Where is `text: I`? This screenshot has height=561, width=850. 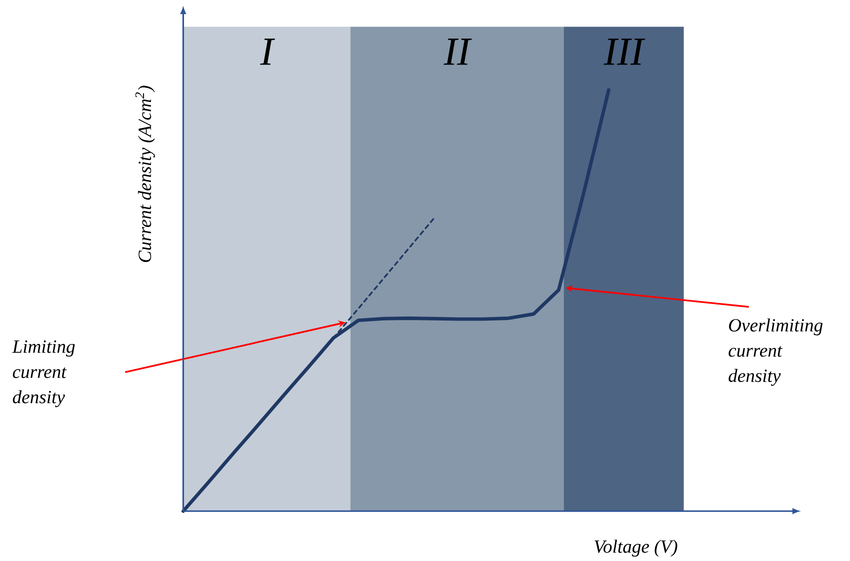 text: I is located at coordinates (268, 51).